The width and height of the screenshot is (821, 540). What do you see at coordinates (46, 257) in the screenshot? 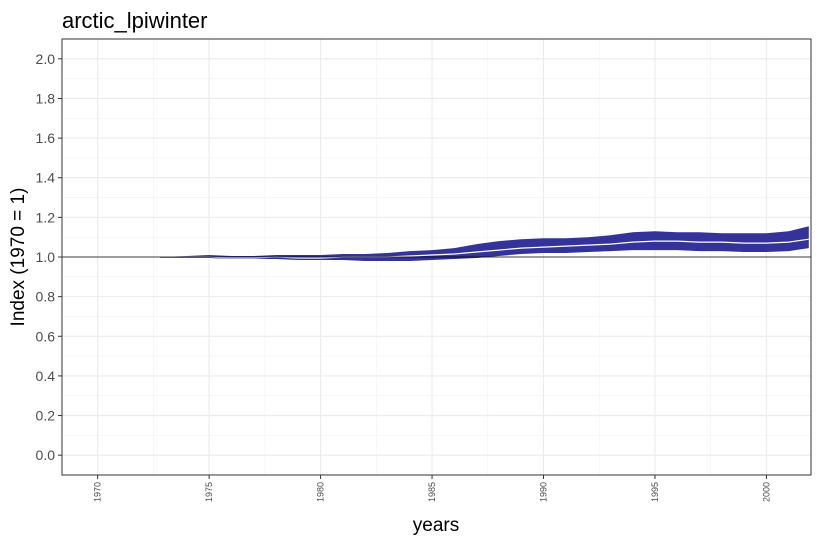
I see `y-tick-label: 1.0` at bounding box center [46, 257].